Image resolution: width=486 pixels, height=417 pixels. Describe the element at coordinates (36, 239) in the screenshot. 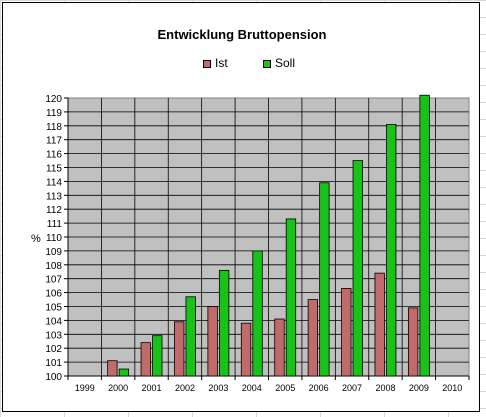

I see `y-axis-label: %` at that location.